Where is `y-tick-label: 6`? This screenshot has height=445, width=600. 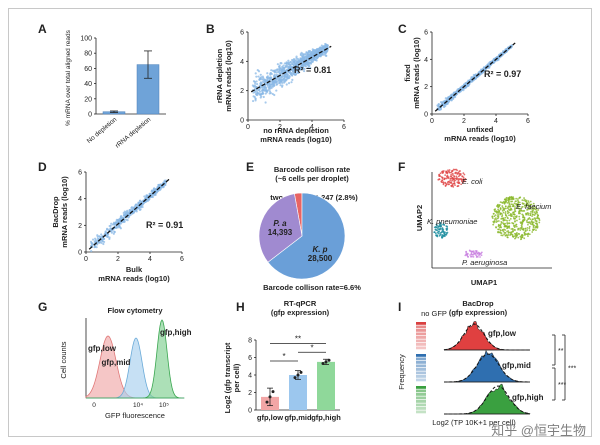
y-tick-label: 6 is located at coordinates (250, 358).